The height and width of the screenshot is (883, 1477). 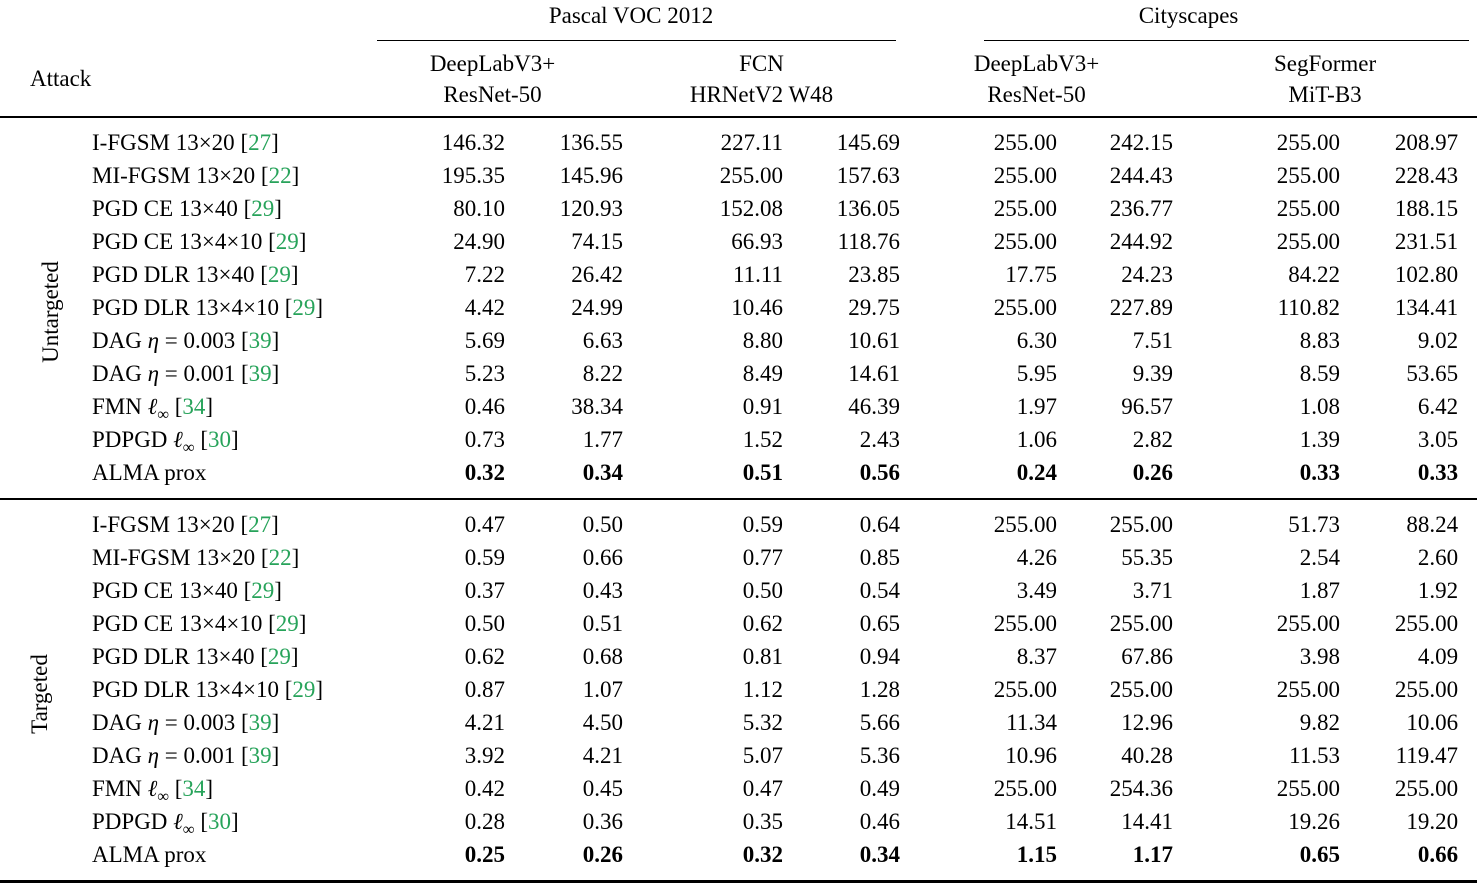 I want to click on value-cell: 254.36, so click(x=1141, y=788).